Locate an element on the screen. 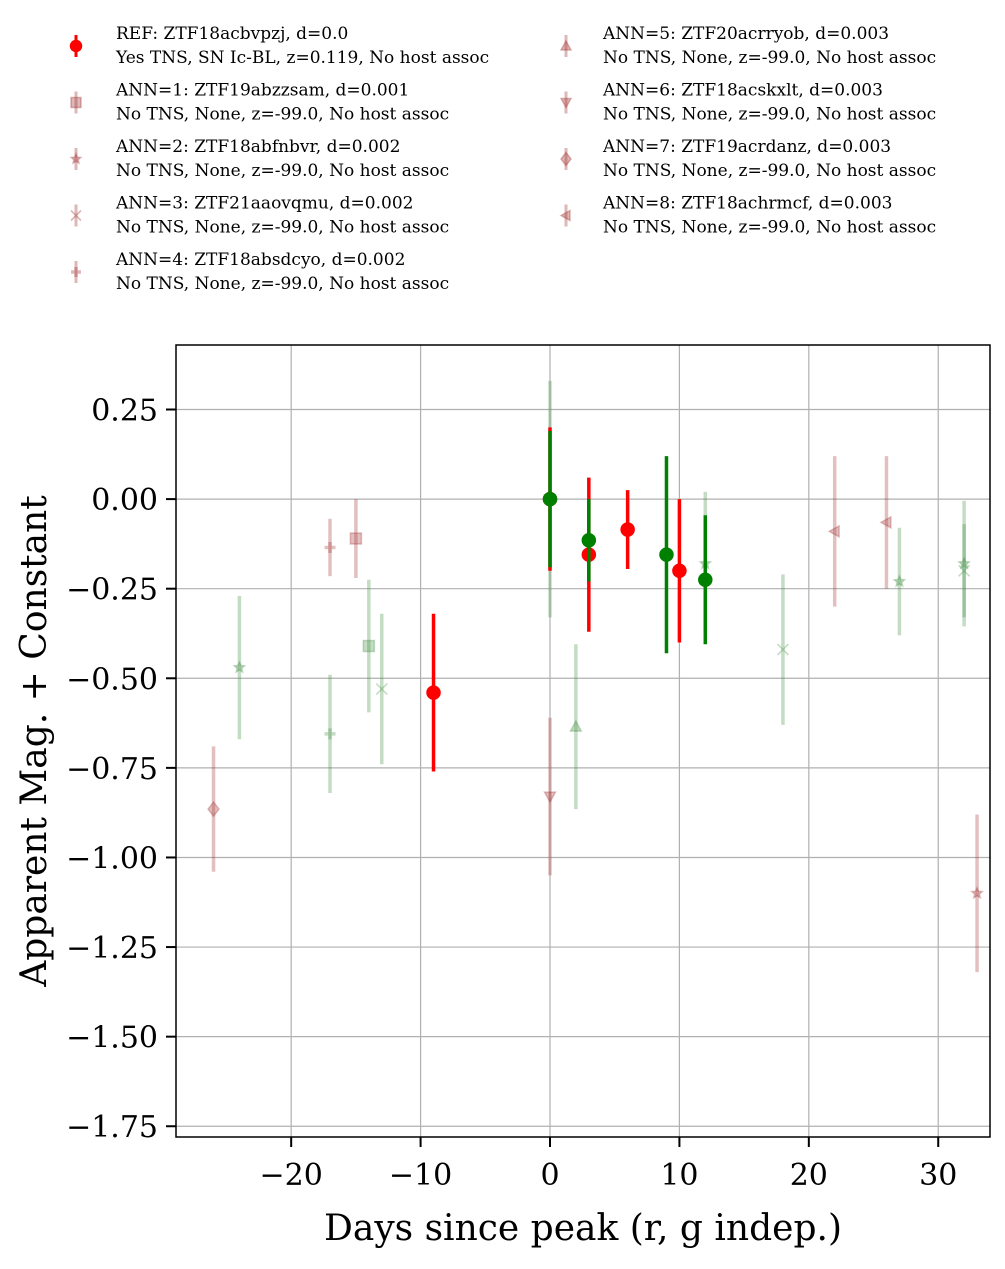 This screenshot has width=1005, height=1269. y-tick-label: −0.25 is located at coordinates (112, 590).